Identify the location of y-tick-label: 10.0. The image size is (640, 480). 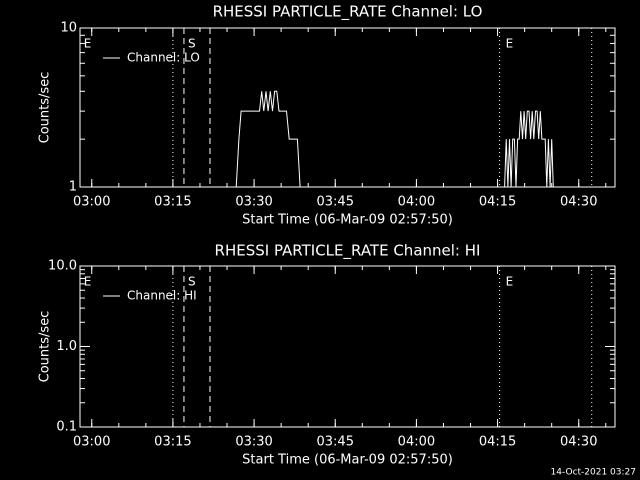
(62, 266).